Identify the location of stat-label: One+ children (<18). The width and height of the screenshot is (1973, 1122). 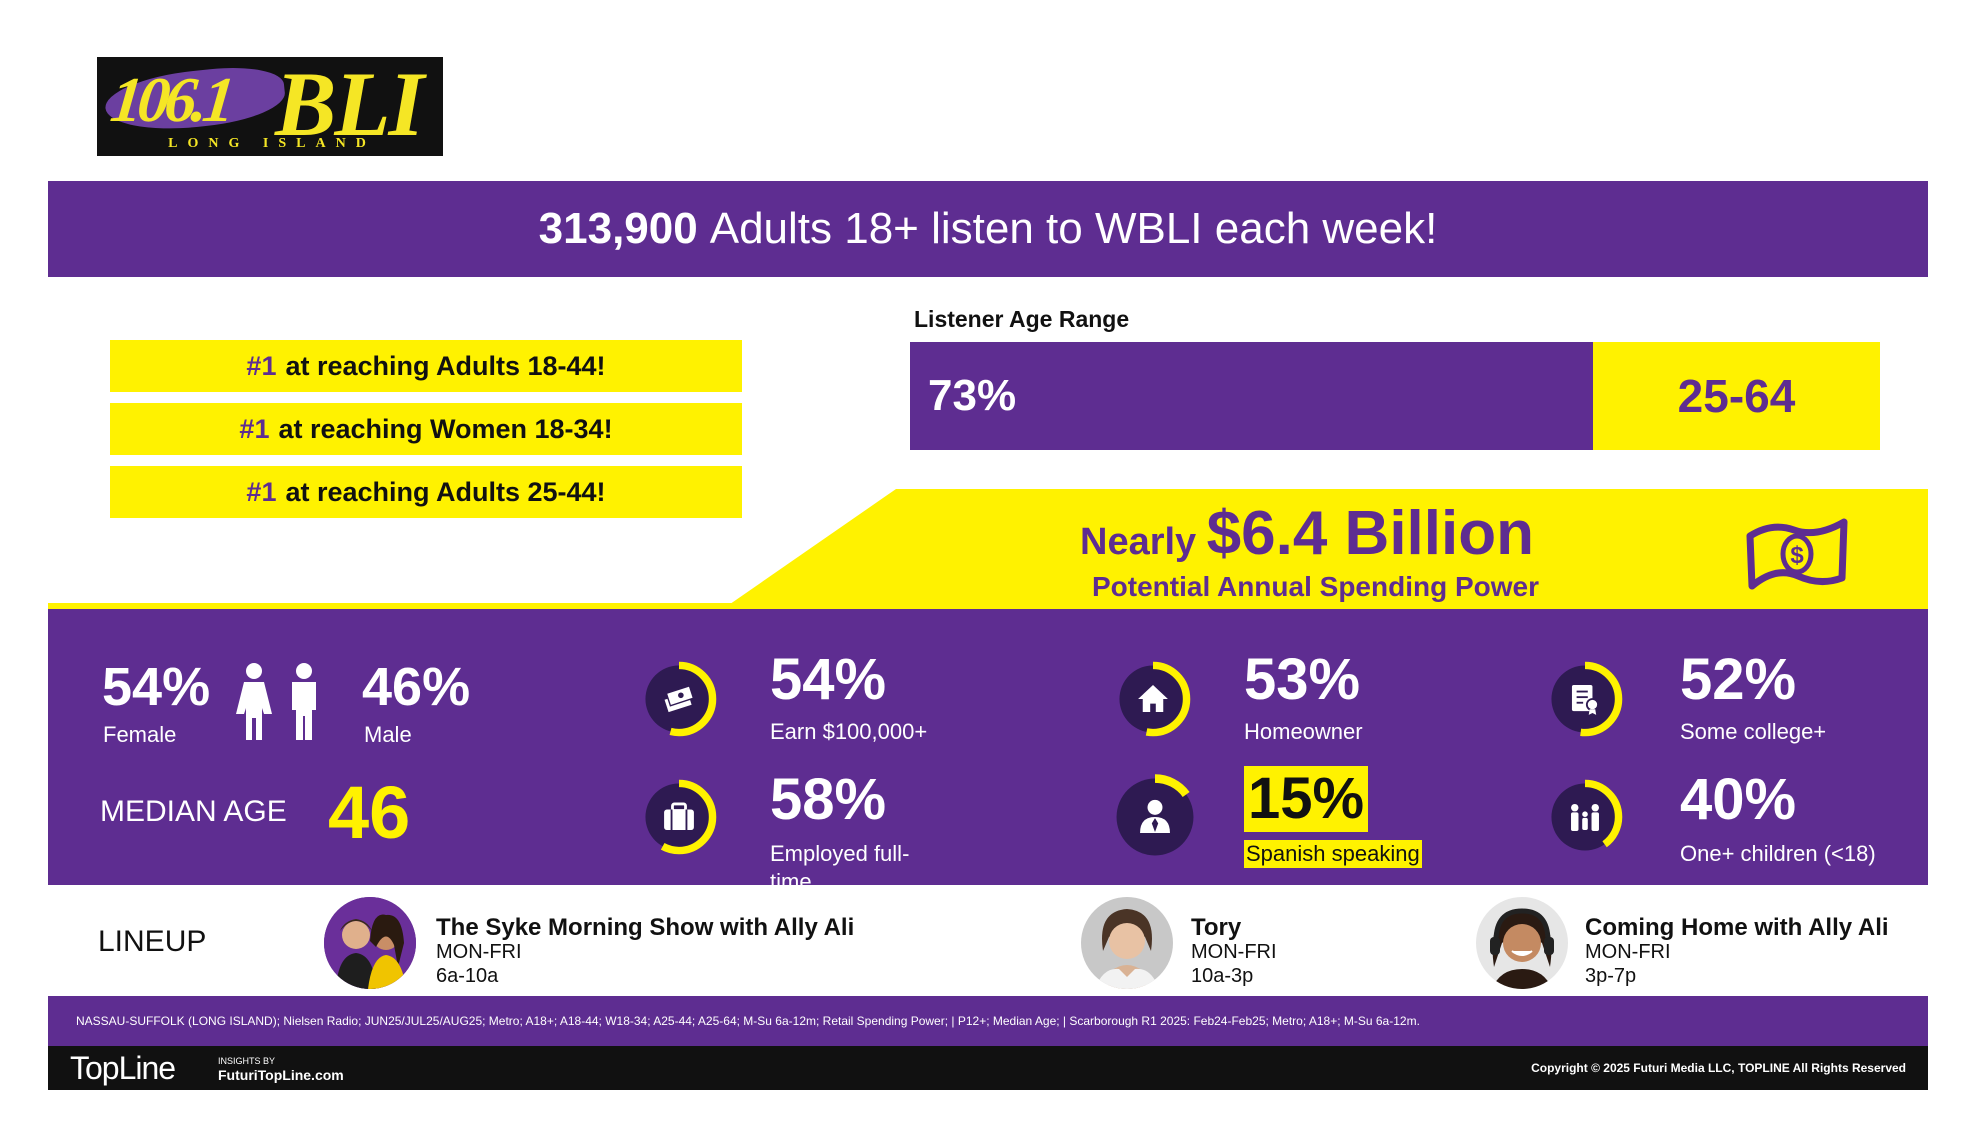
(1778, 853).